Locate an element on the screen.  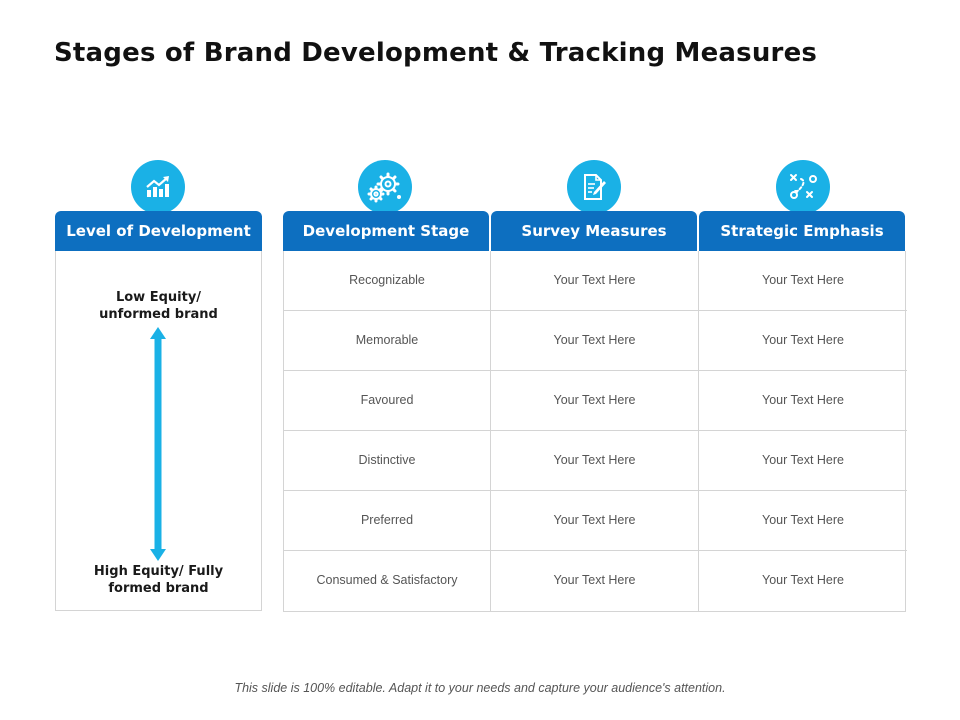
stage-cell: Consumed & Satisfactory is located at coordinates (387, 581).